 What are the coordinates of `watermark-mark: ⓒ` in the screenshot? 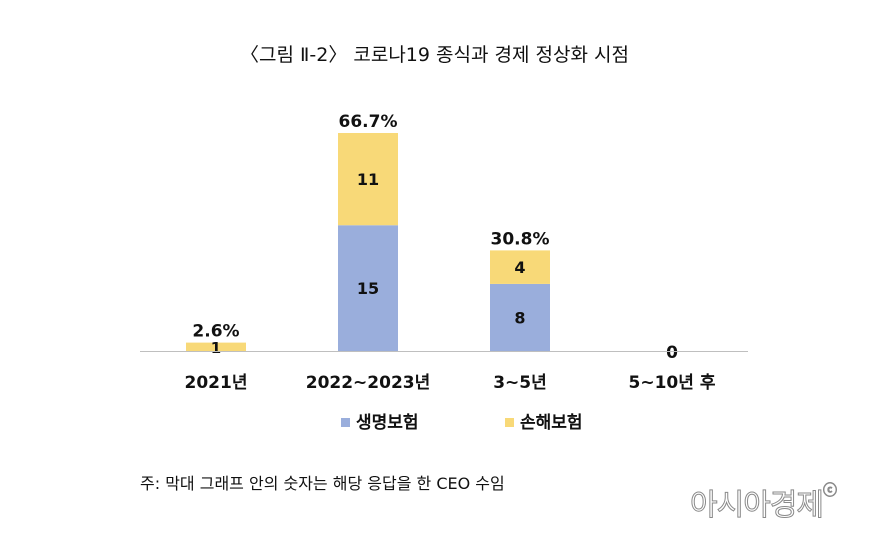 It's located at (830, 491).